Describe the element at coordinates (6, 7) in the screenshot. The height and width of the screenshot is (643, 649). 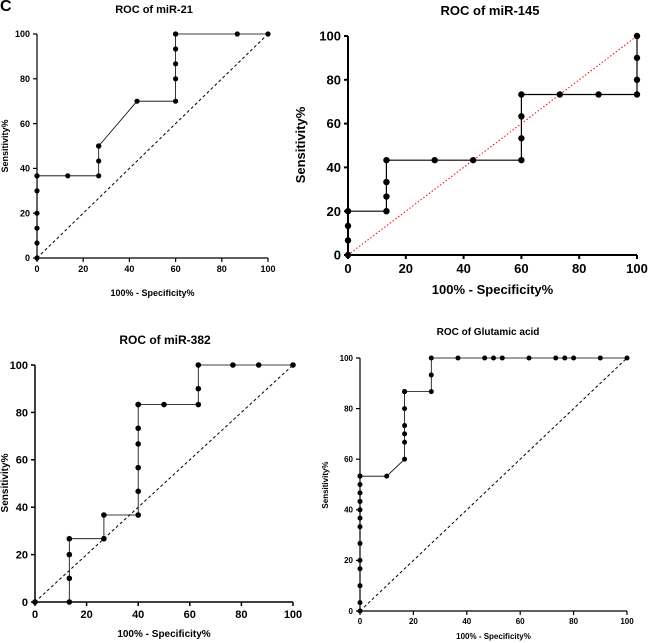
I see `panel-letter: C` at that location.